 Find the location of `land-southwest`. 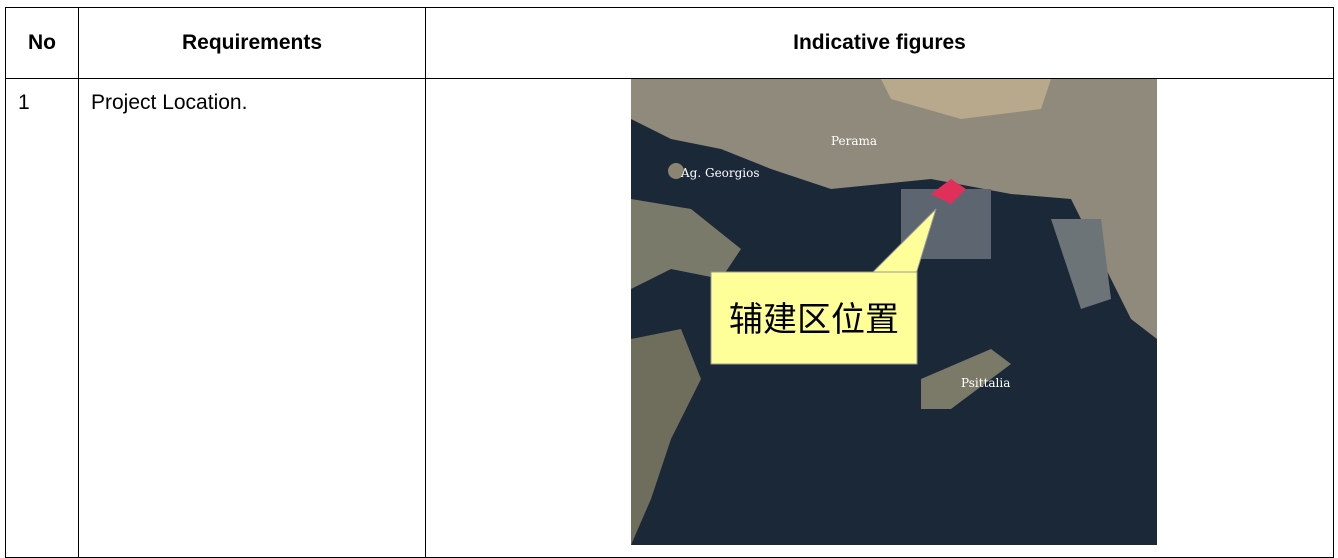

land-southwest is located at coordinates (666, 437).